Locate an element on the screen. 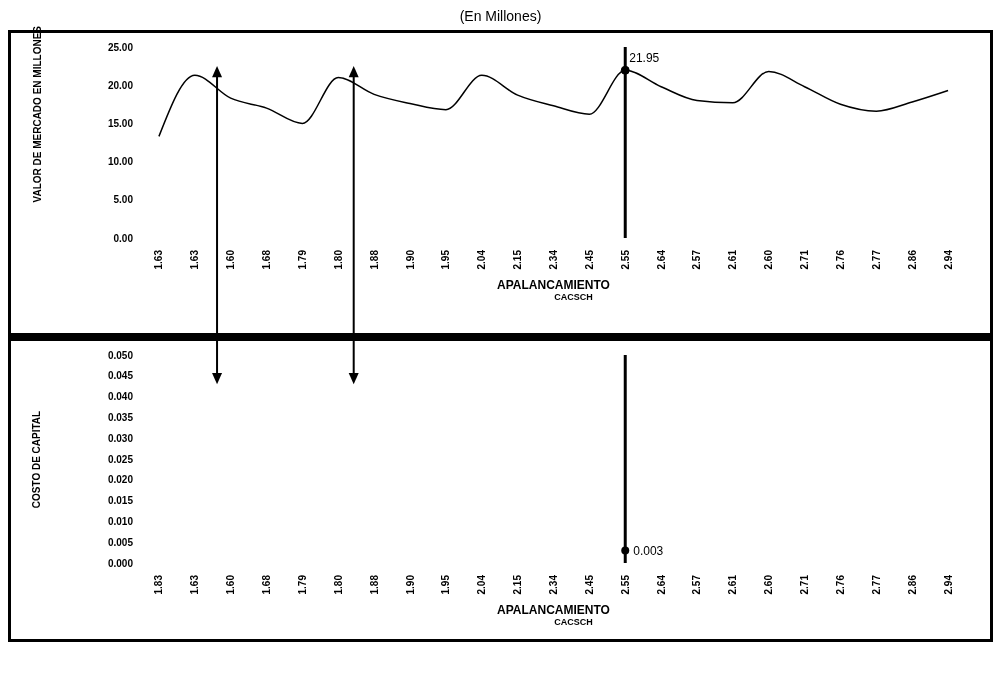  y-tick-label: 0.035 is located at coordinates (120, 417).